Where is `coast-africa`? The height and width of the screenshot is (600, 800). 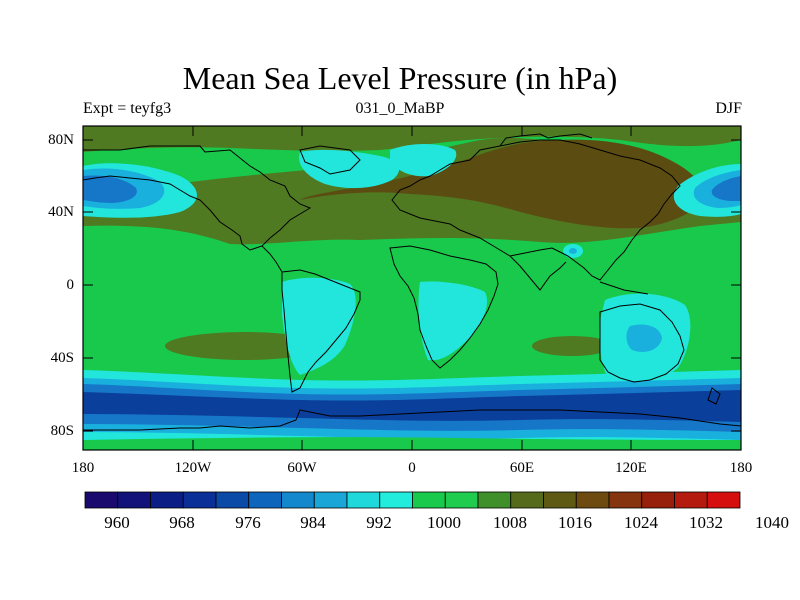 coast-africa is located at coordinates (444, 307).